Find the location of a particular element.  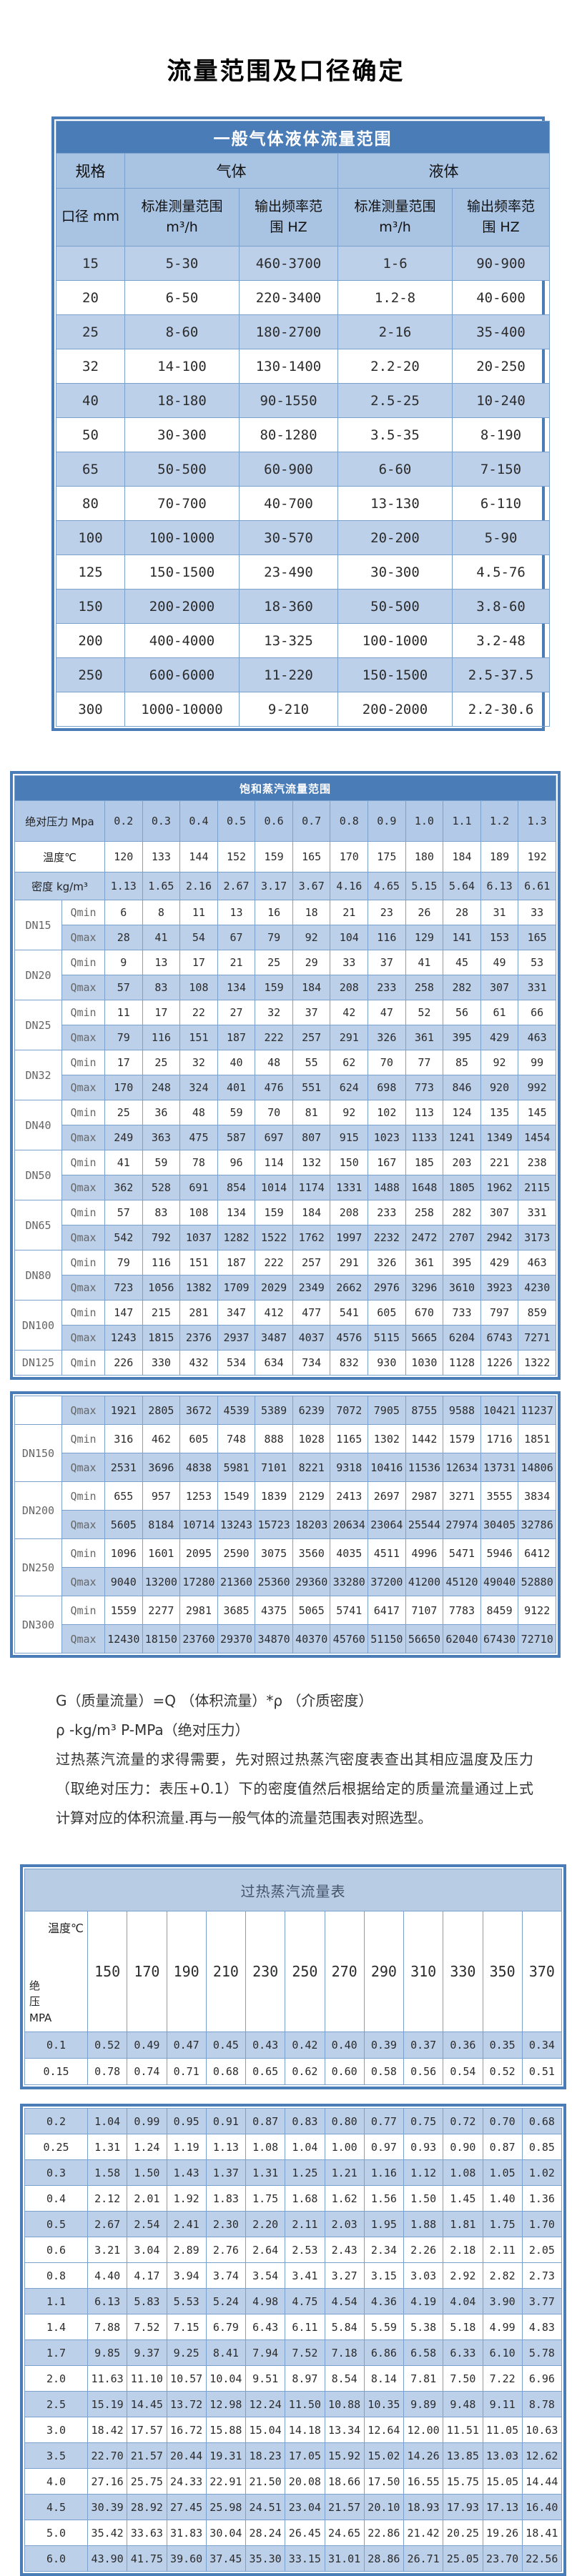

flow-value: 151 is located at coordinates (198, 1037).